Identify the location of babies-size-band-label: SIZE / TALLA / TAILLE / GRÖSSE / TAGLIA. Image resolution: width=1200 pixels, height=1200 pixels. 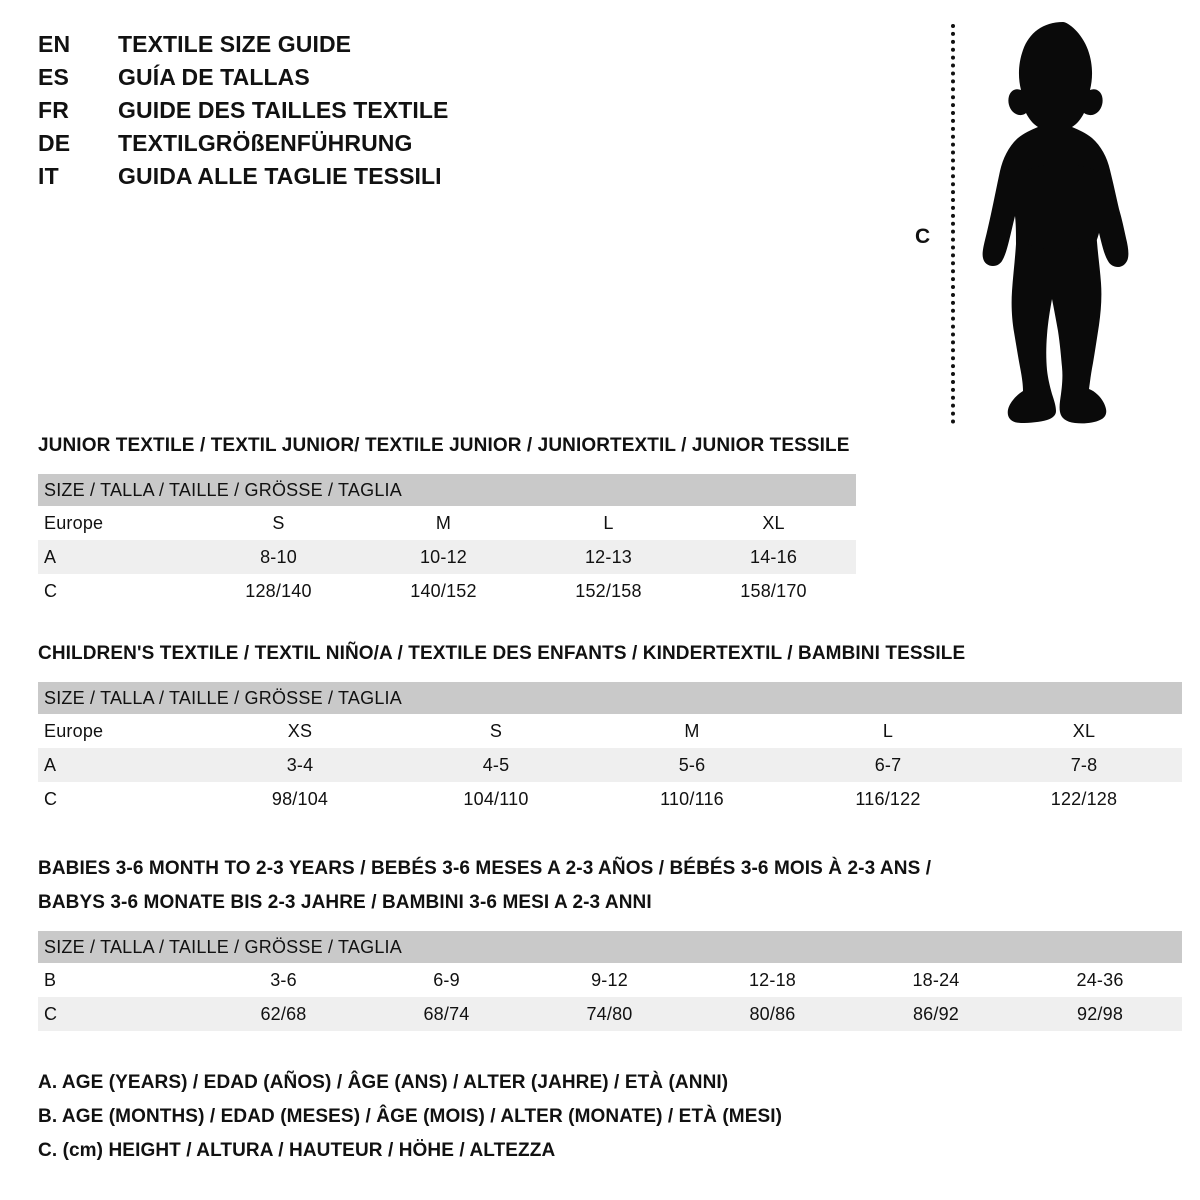
(610, 947).